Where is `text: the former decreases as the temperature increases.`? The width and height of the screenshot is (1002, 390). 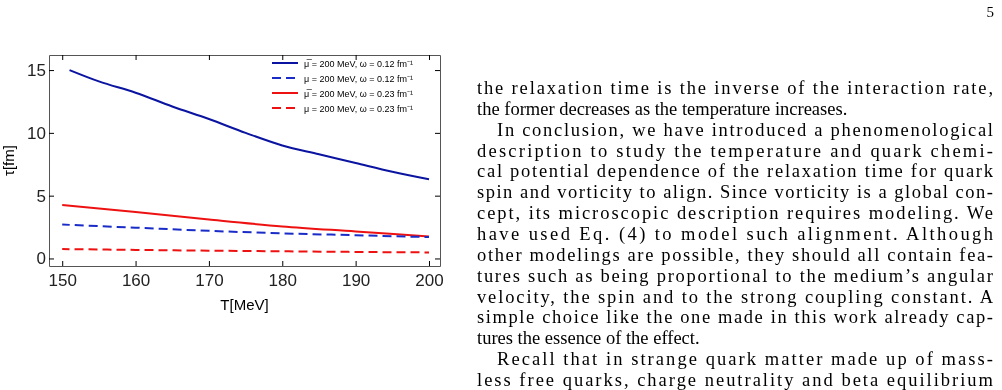 text: the former decreases as the temperature increases. is located at coordinates (662, 108).